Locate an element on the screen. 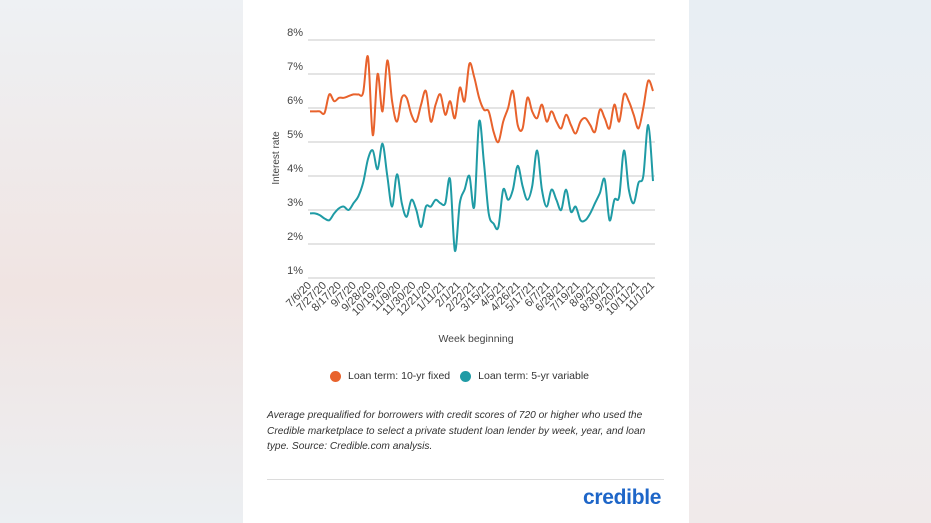 This screenshot has width=931, height=523. credible-logo: credible is located at coordinates (622, 497).